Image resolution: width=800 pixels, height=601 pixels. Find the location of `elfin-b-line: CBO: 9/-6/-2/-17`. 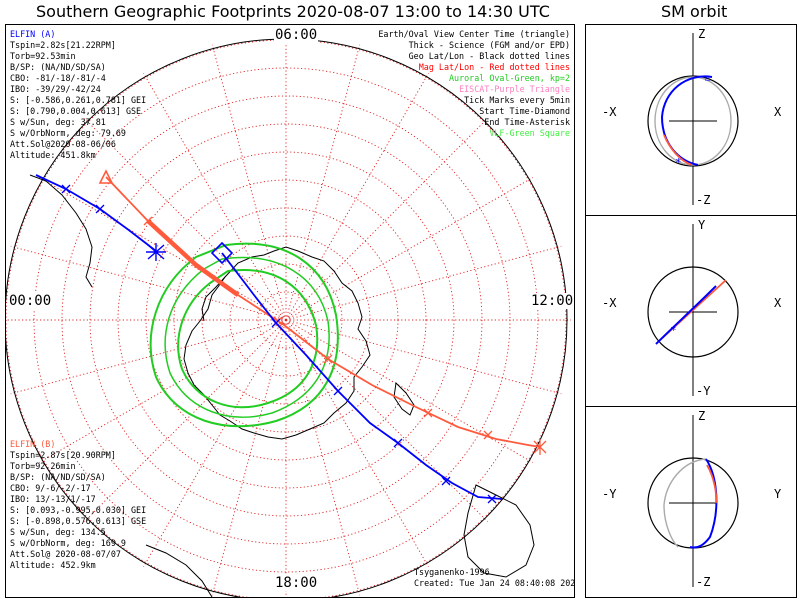

elfin-b-line: CBO: 9/-6/-2/-17 is located at coordinates (50, 488).